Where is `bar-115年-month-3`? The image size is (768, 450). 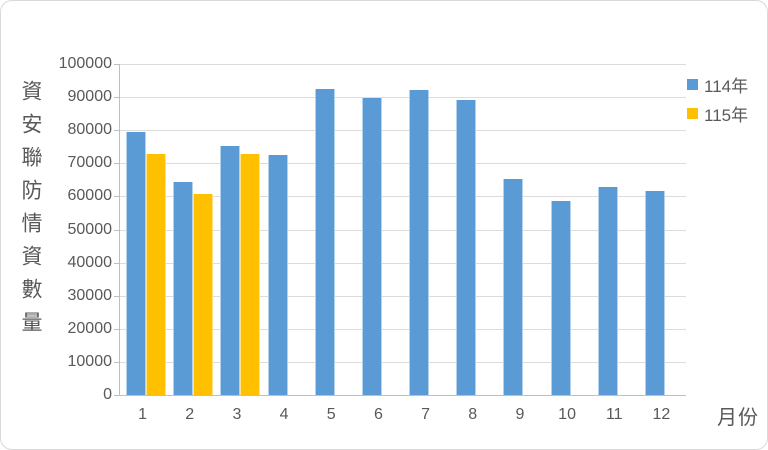
bar-115年-month-3 is located at coordinates (250, 274).